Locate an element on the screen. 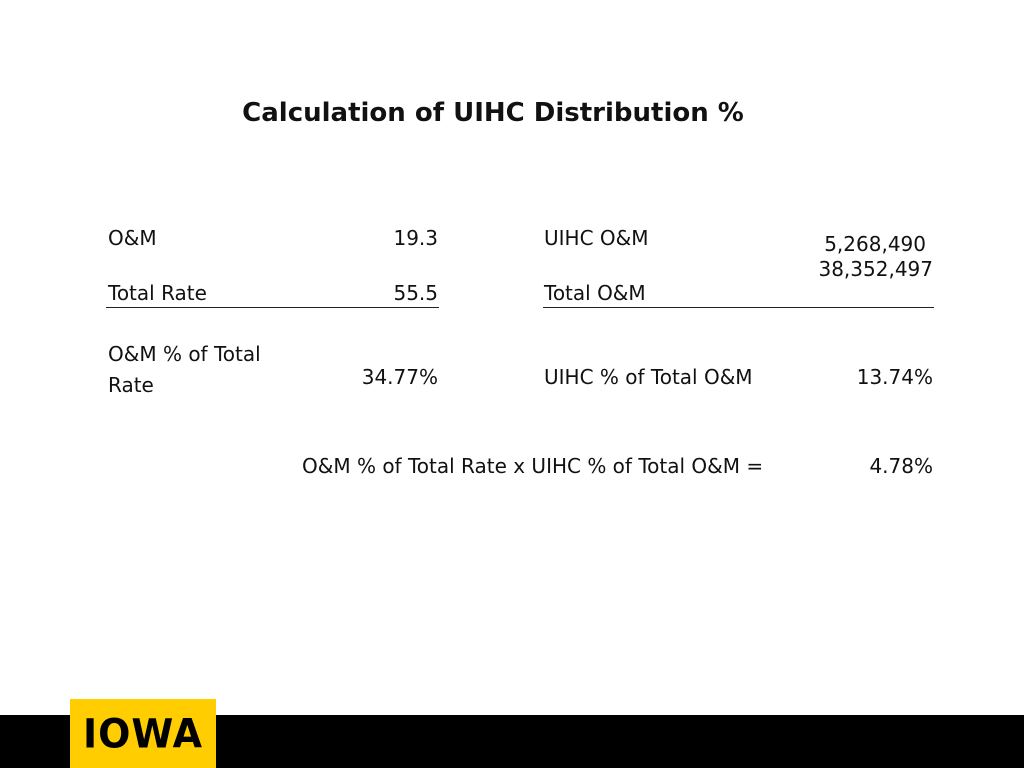  iowa-logo-text: IOWA is located at coordinates (143, 733).